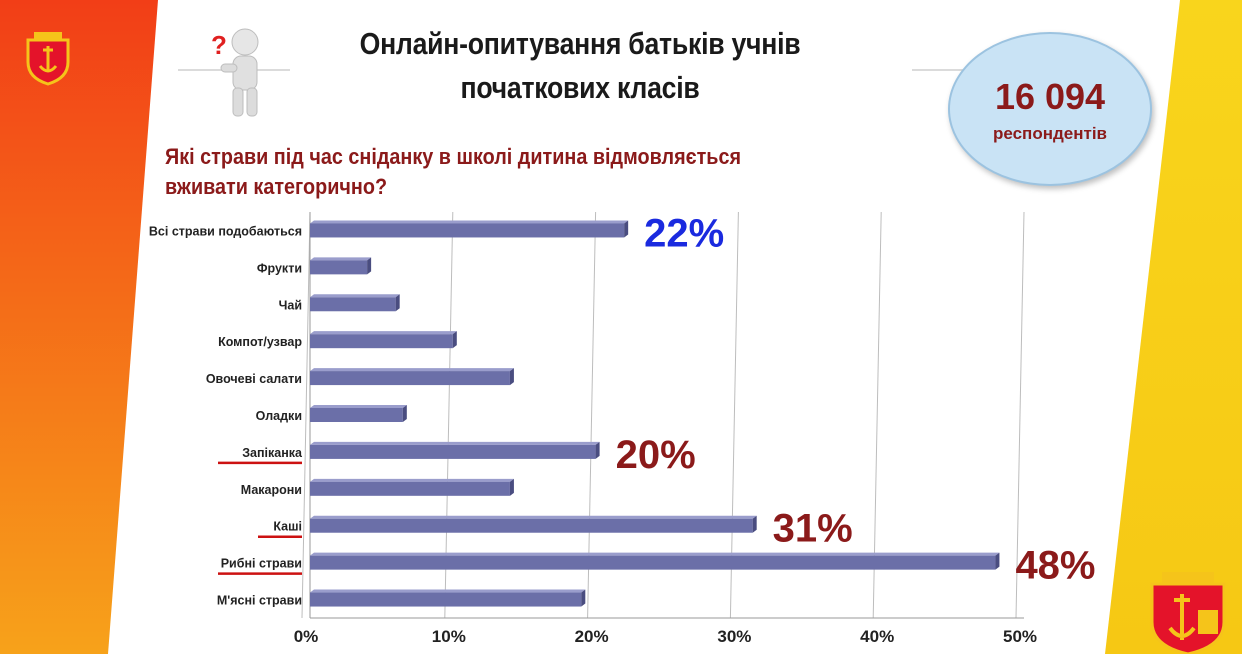  I want to click on x-tick-label: 40%, so click(877, 636).